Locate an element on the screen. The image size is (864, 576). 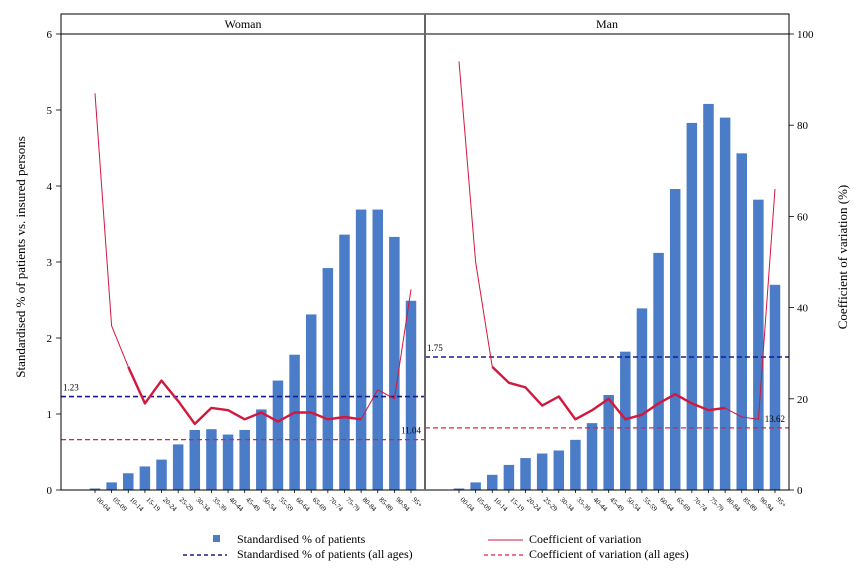
legend-bars-swatch is located at coordinates (216, 538).